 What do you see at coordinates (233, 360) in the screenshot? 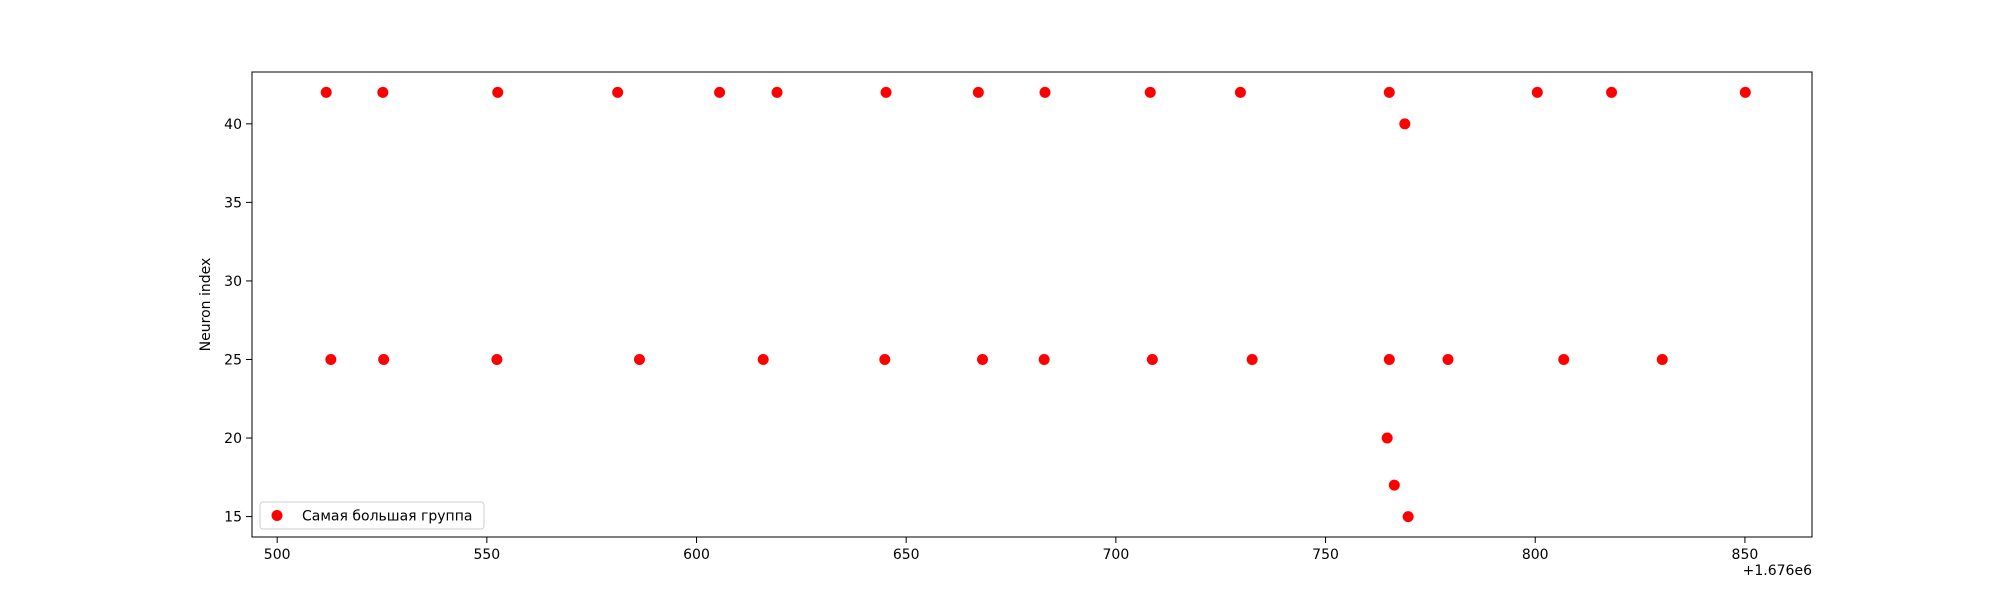
I see `y-tick-label: 25` at bounding box center [233, 360].